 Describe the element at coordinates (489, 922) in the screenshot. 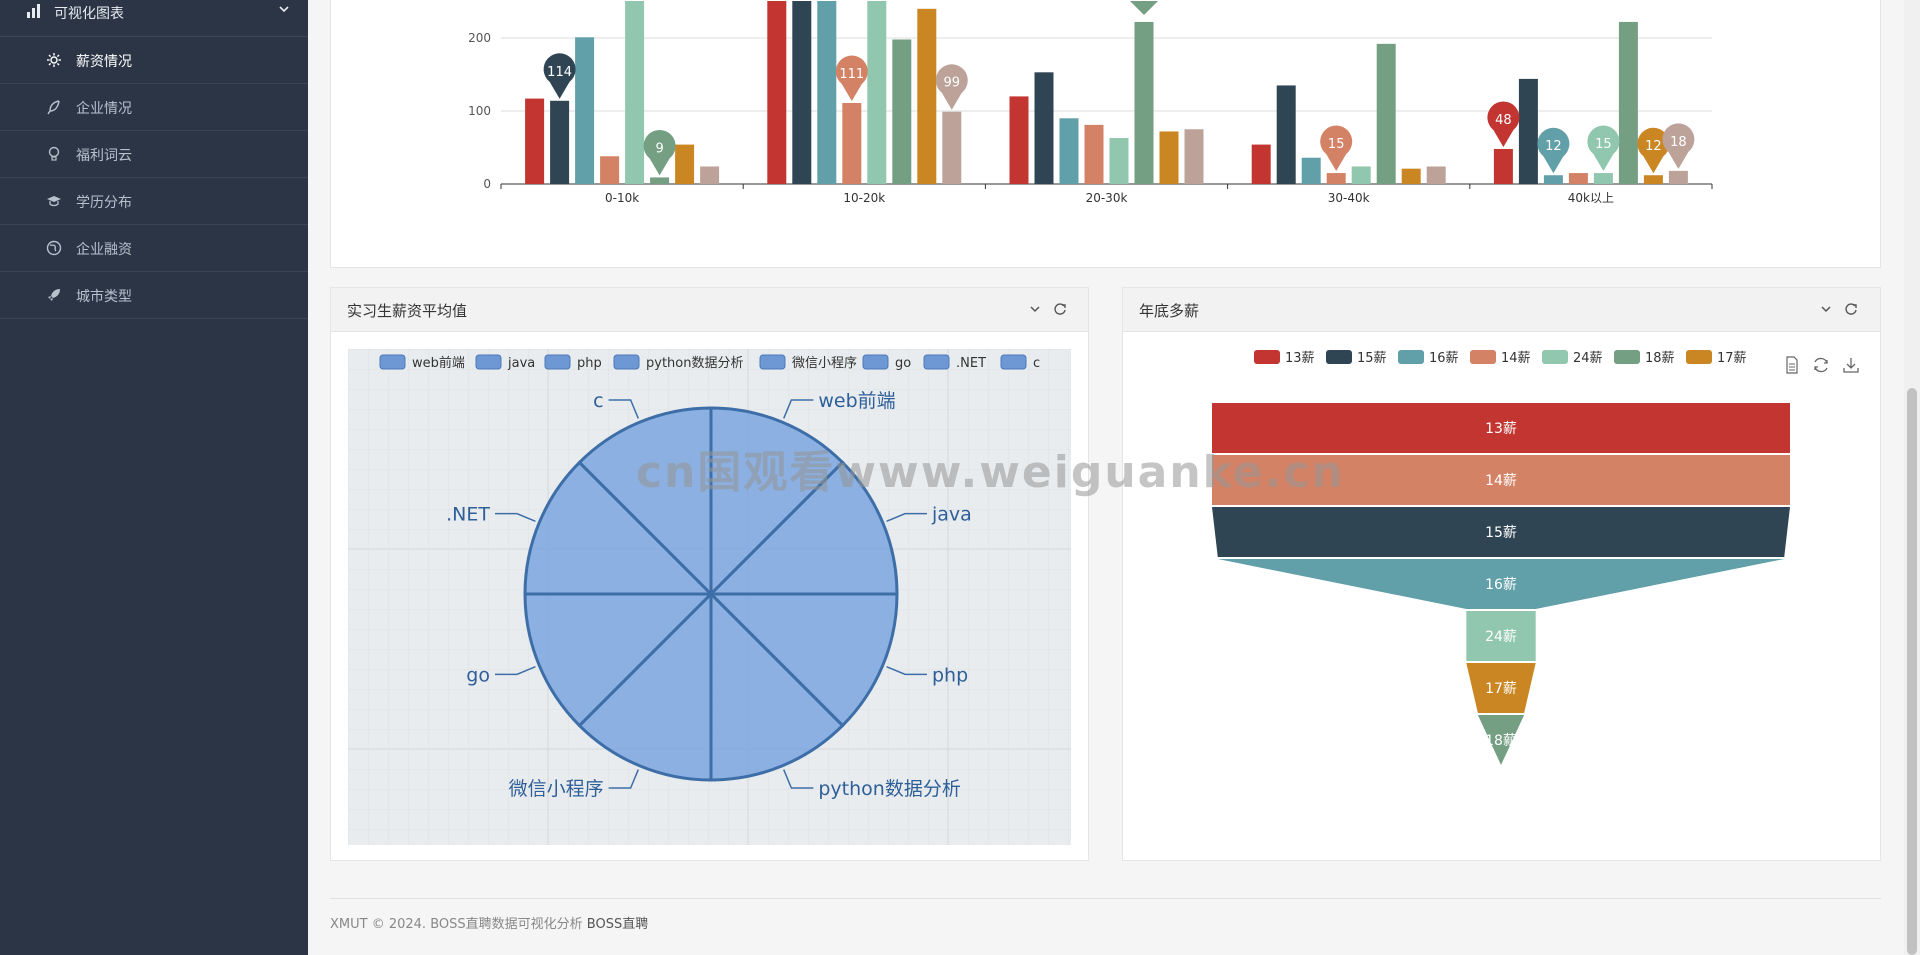

I see `footer: XMUT © 2024. BOSS直聘数据可视化分析 BOSS直聘` at that location.